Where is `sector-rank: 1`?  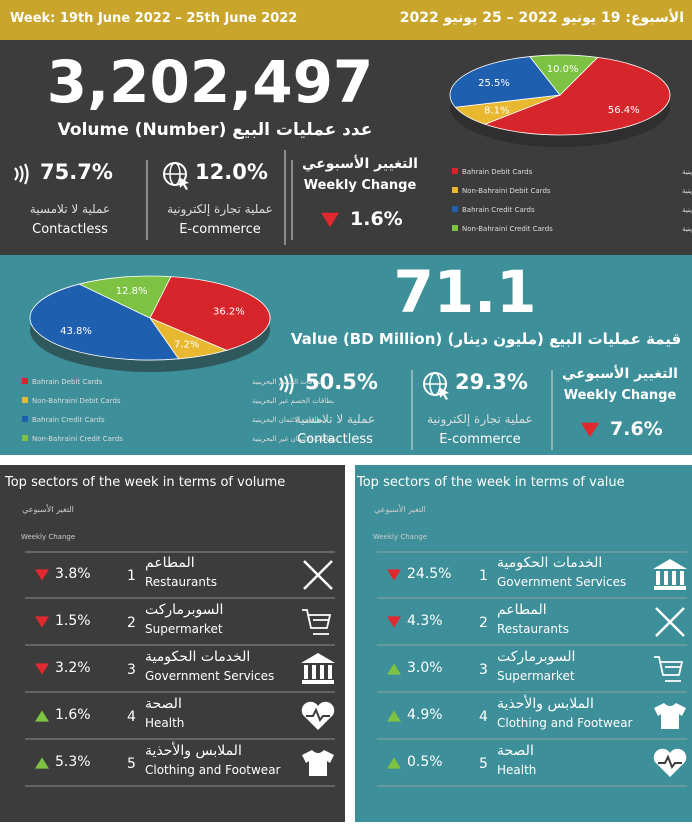
sector-rank: 1 is located at coordinates (483, 576).